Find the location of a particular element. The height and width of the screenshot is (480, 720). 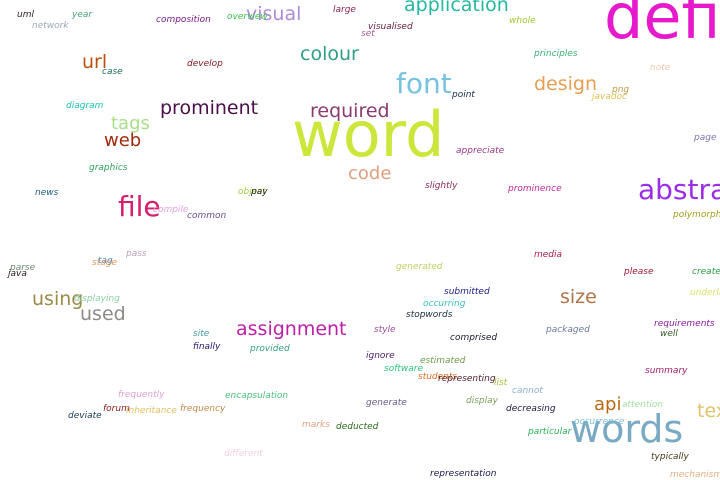

word-underline: underline is located at coordinates (705, 293).